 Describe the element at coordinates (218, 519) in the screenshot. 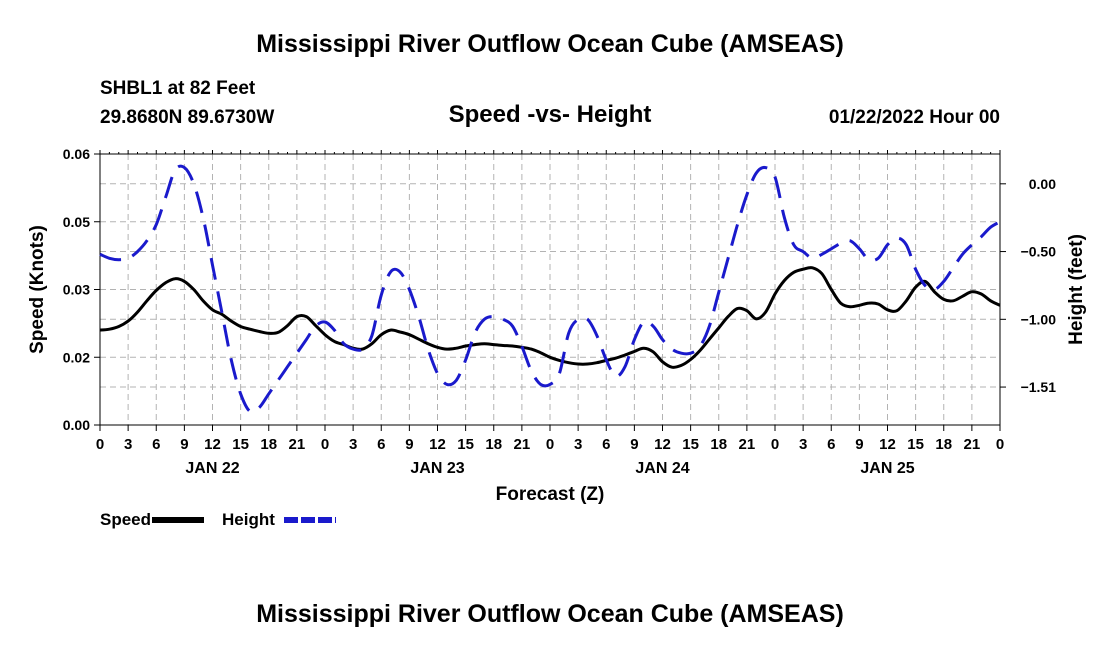

I see `legend: Speed Height` at that location.